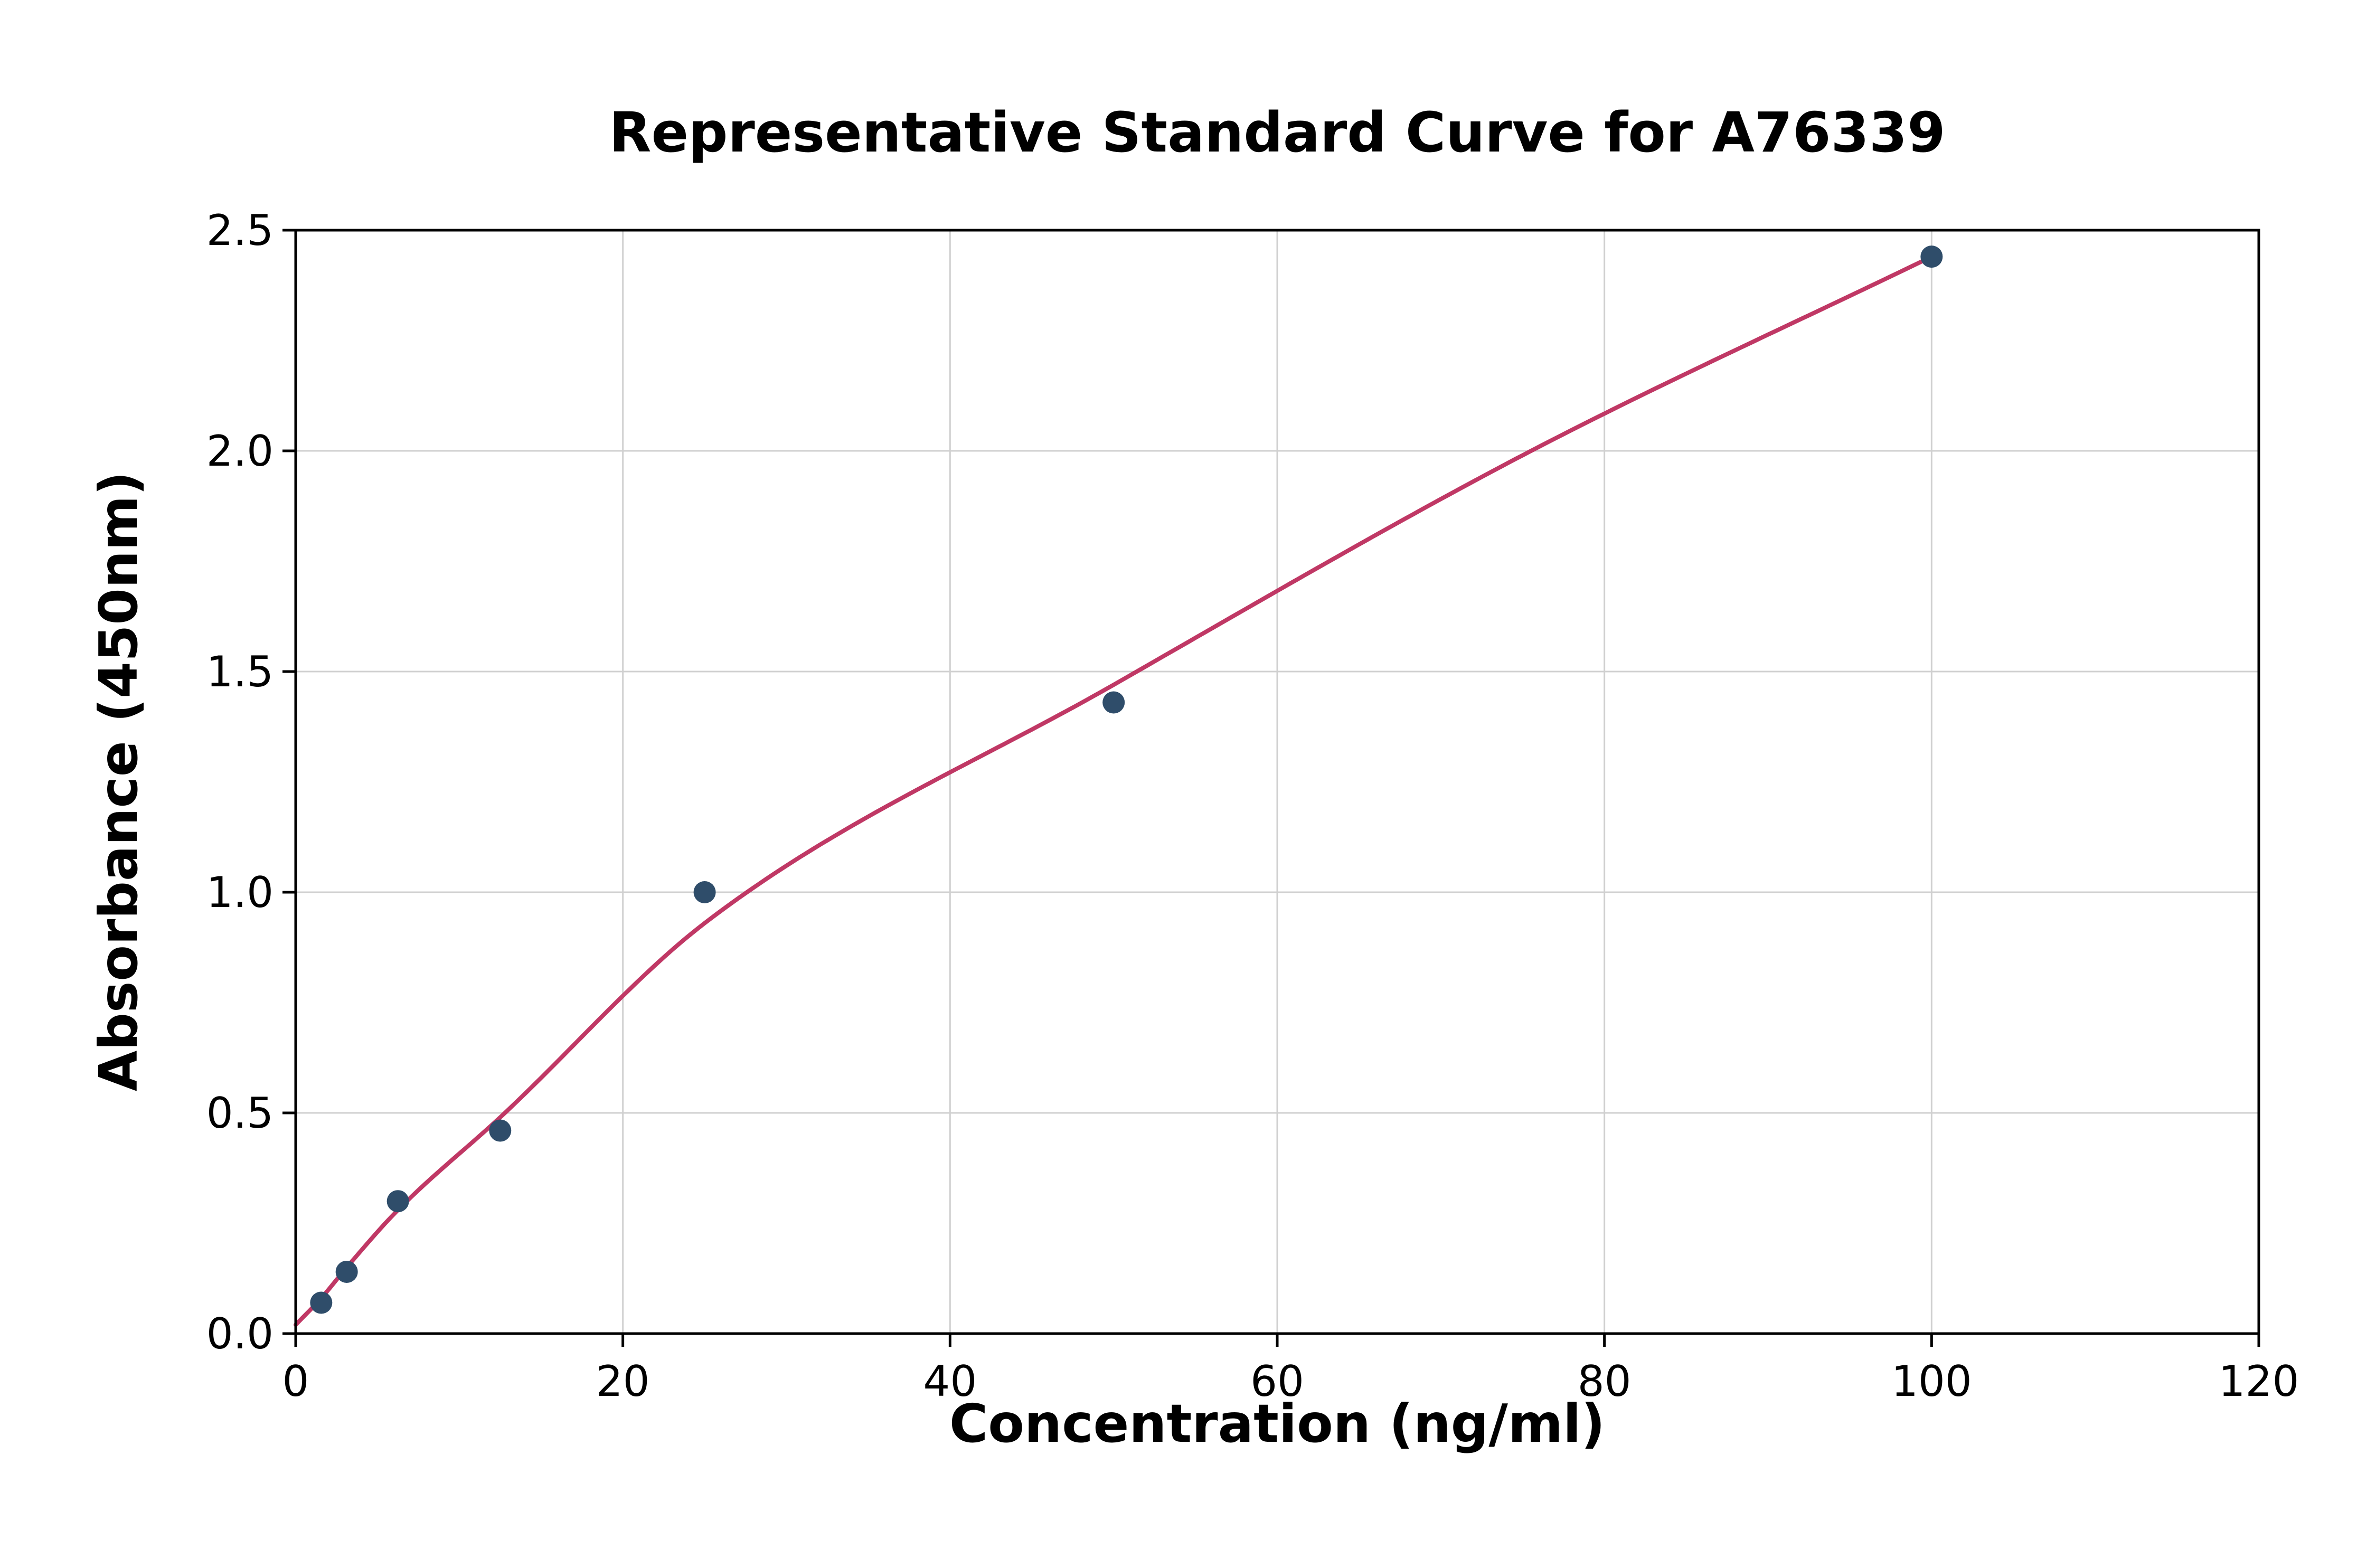  What do you see at coordinates (240, 451) in the screenshot?
I see `y-tick-label: 2.0` at bounding box center [240, 451].